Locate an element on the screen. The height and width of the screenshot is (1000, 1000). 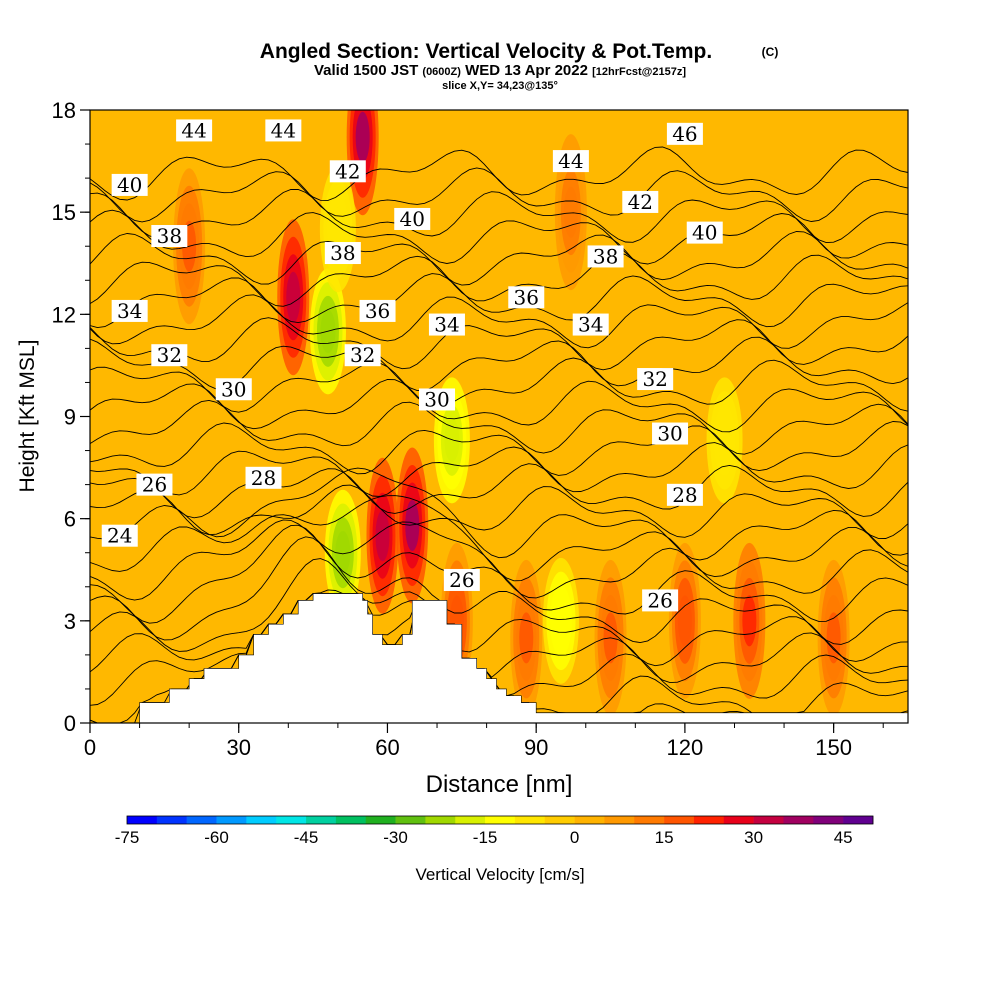
colorbar is located at coordinates (500, 820).